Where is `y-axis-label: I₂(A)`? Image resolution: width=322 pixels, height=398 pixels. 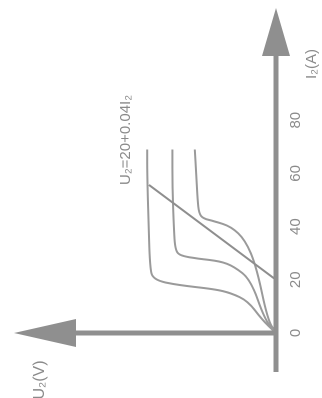
y-axis-label: I₂(A) is located at coordinates (311, 64).